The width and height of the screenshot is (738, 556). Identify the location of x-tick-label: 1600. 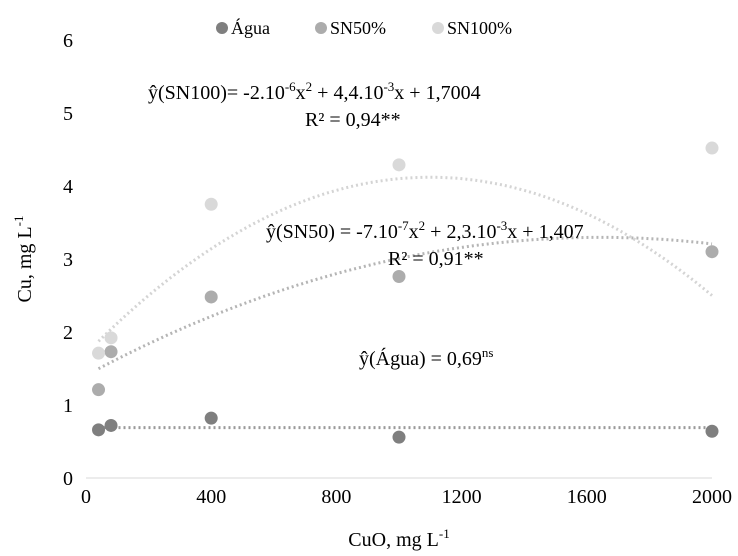
(587, 497).